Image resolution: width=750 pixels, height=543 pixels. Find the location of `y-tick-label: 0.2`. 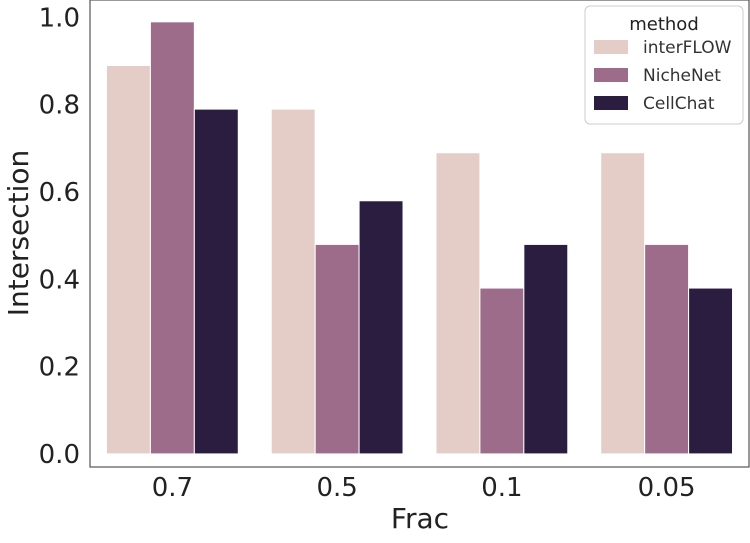

y-tick-label: 0.2 is located at coordinates (59, 368).